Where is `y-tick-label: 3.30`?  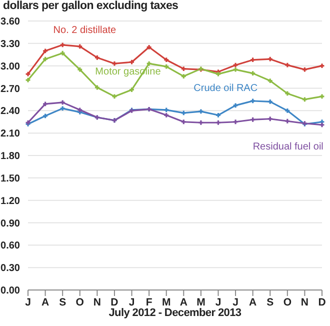
y-tick-label: 3.30 is located at coordinates (10, 44).